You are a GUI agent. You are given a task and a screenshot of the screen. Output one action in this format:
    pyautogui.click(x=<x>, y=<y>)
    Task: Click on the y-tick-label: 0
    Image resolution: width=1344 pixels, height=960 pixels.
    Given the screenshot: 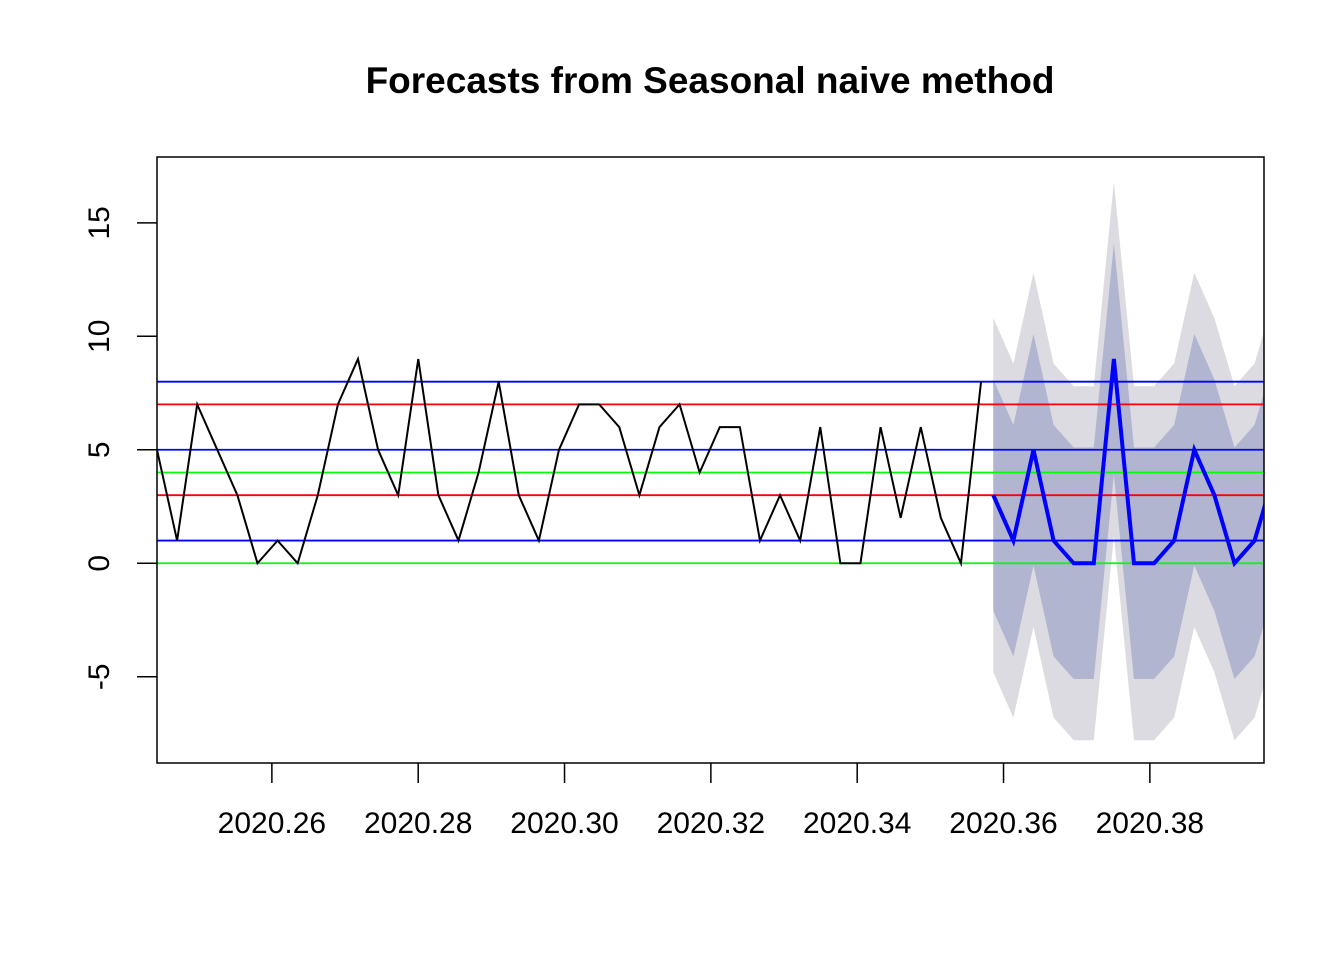 What is the action you would take?
    pyautogui.click(x=99, y=563)
    